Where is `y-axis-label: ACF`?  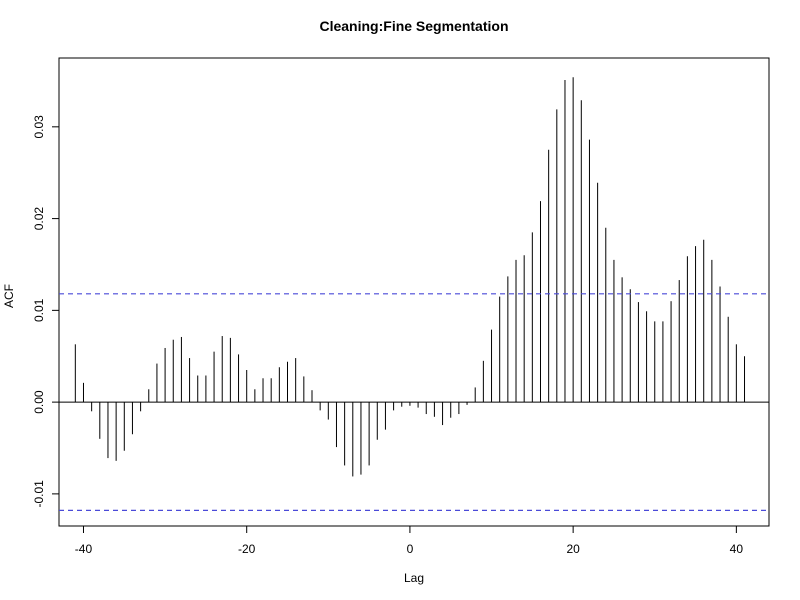 y-axis-label: ACF is located at coordinates (9, 296).